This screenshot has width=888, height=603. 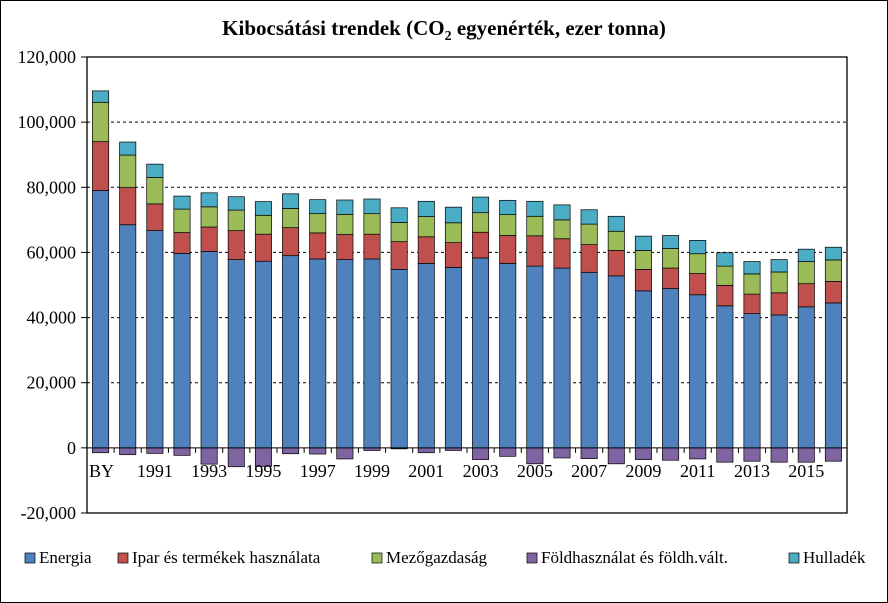 I want to click on x-tick-label: 2005, so click(x=535, y=471).